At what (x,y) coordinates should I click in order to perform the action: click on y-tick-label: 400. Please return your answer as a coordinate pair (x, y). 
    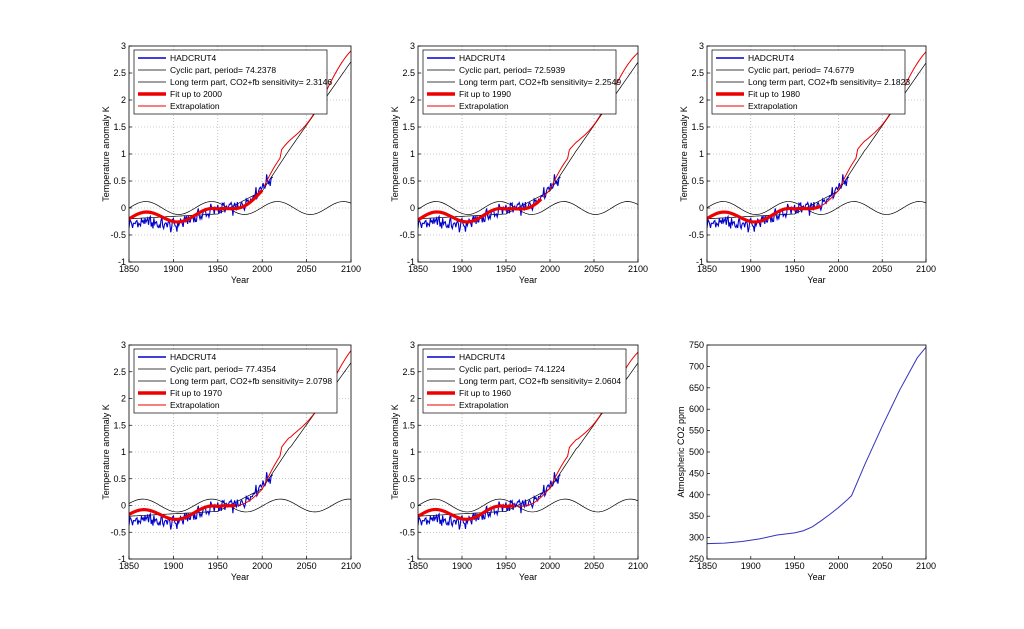
    Looking at the image, I should click on (696, 495).